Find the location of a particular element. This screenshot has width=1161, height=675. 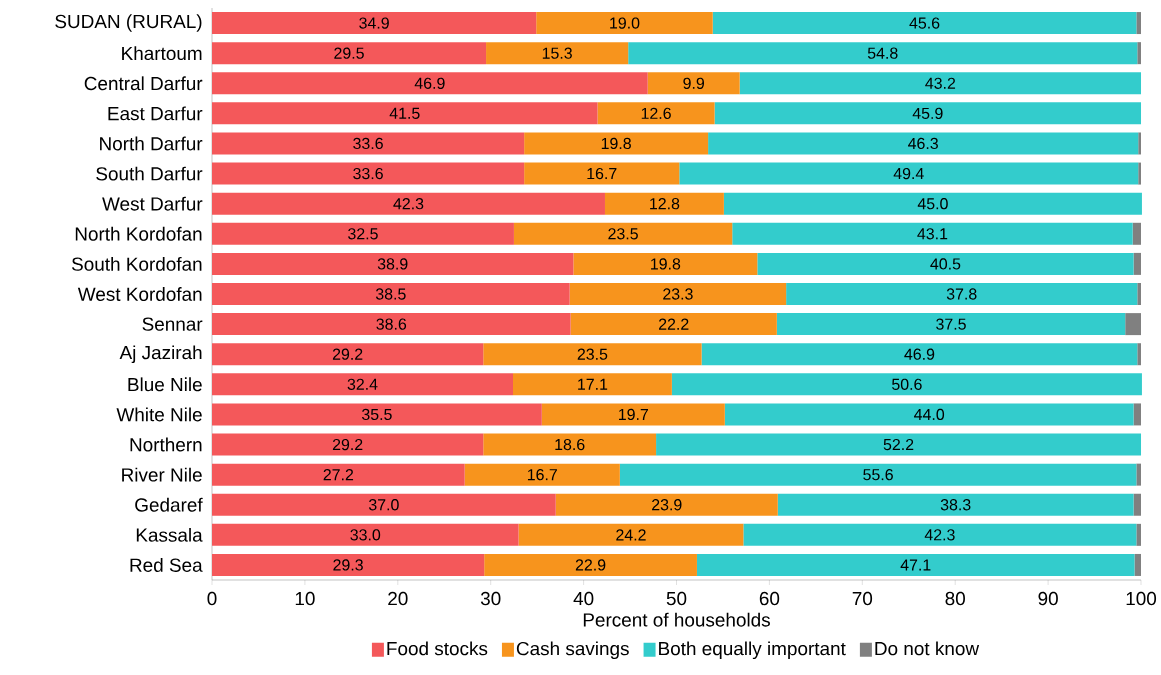

data-label: 12.6 is located at coordinates (656, 113).